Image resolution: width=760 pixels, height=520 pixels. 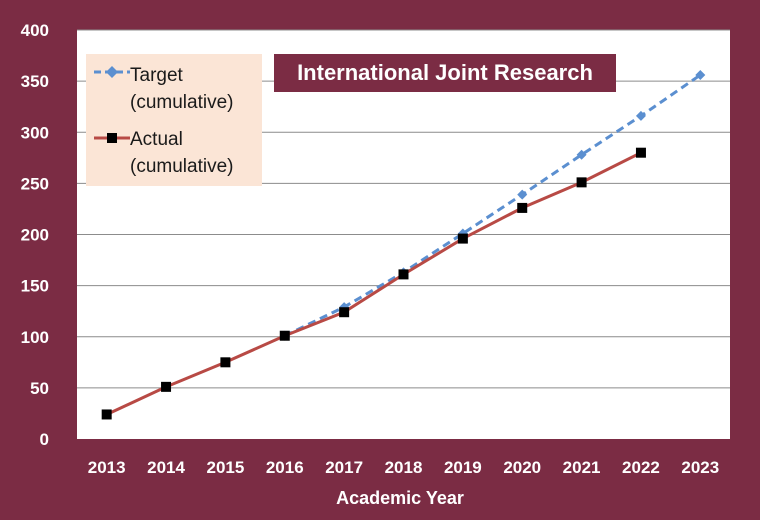 I want to click on y-tick-label: 300, so click(x=35, y=132).